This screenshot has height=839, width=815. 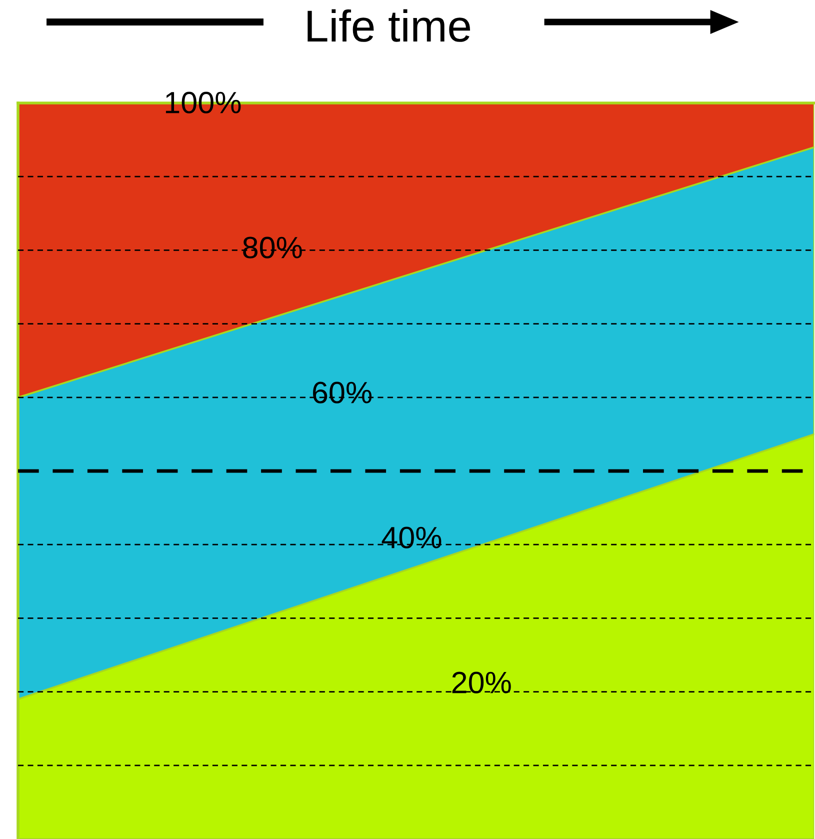 What do you see at coordinates (412, 537) in the screenshot?
I see `annotation: 40%` at bounding box center [412, 537].